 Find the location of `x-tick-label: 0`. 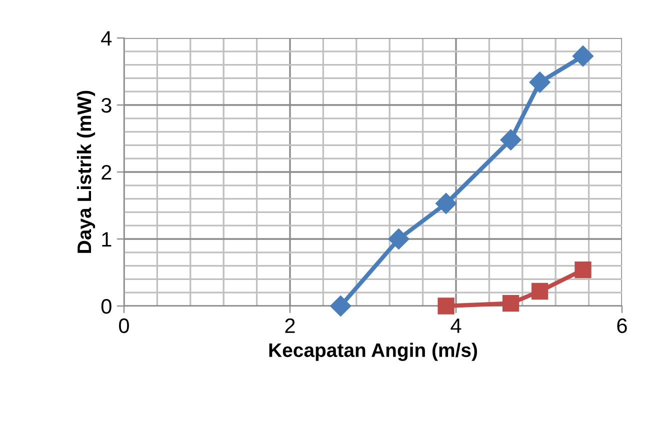

x-tick-label: 0 is located at coordinates (124, 326).